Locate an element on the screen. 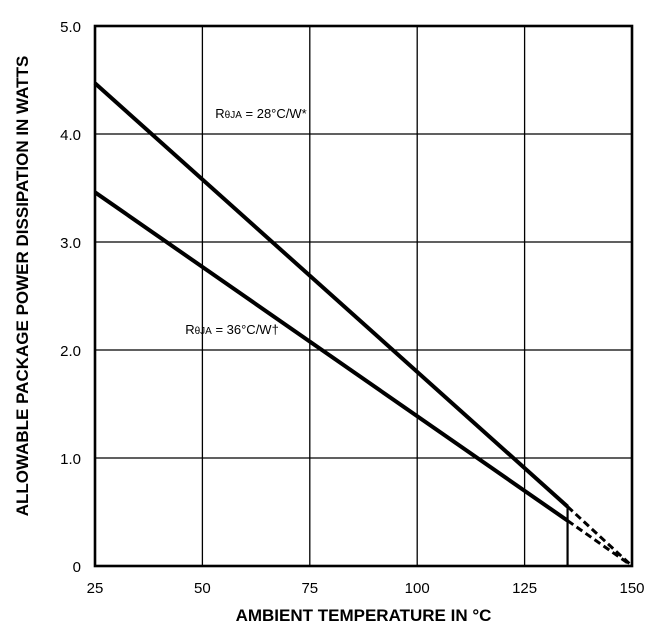 This screenshot has height=636, width=655. label-rest: = 36°C/W† is located at coordinates (245, 329).